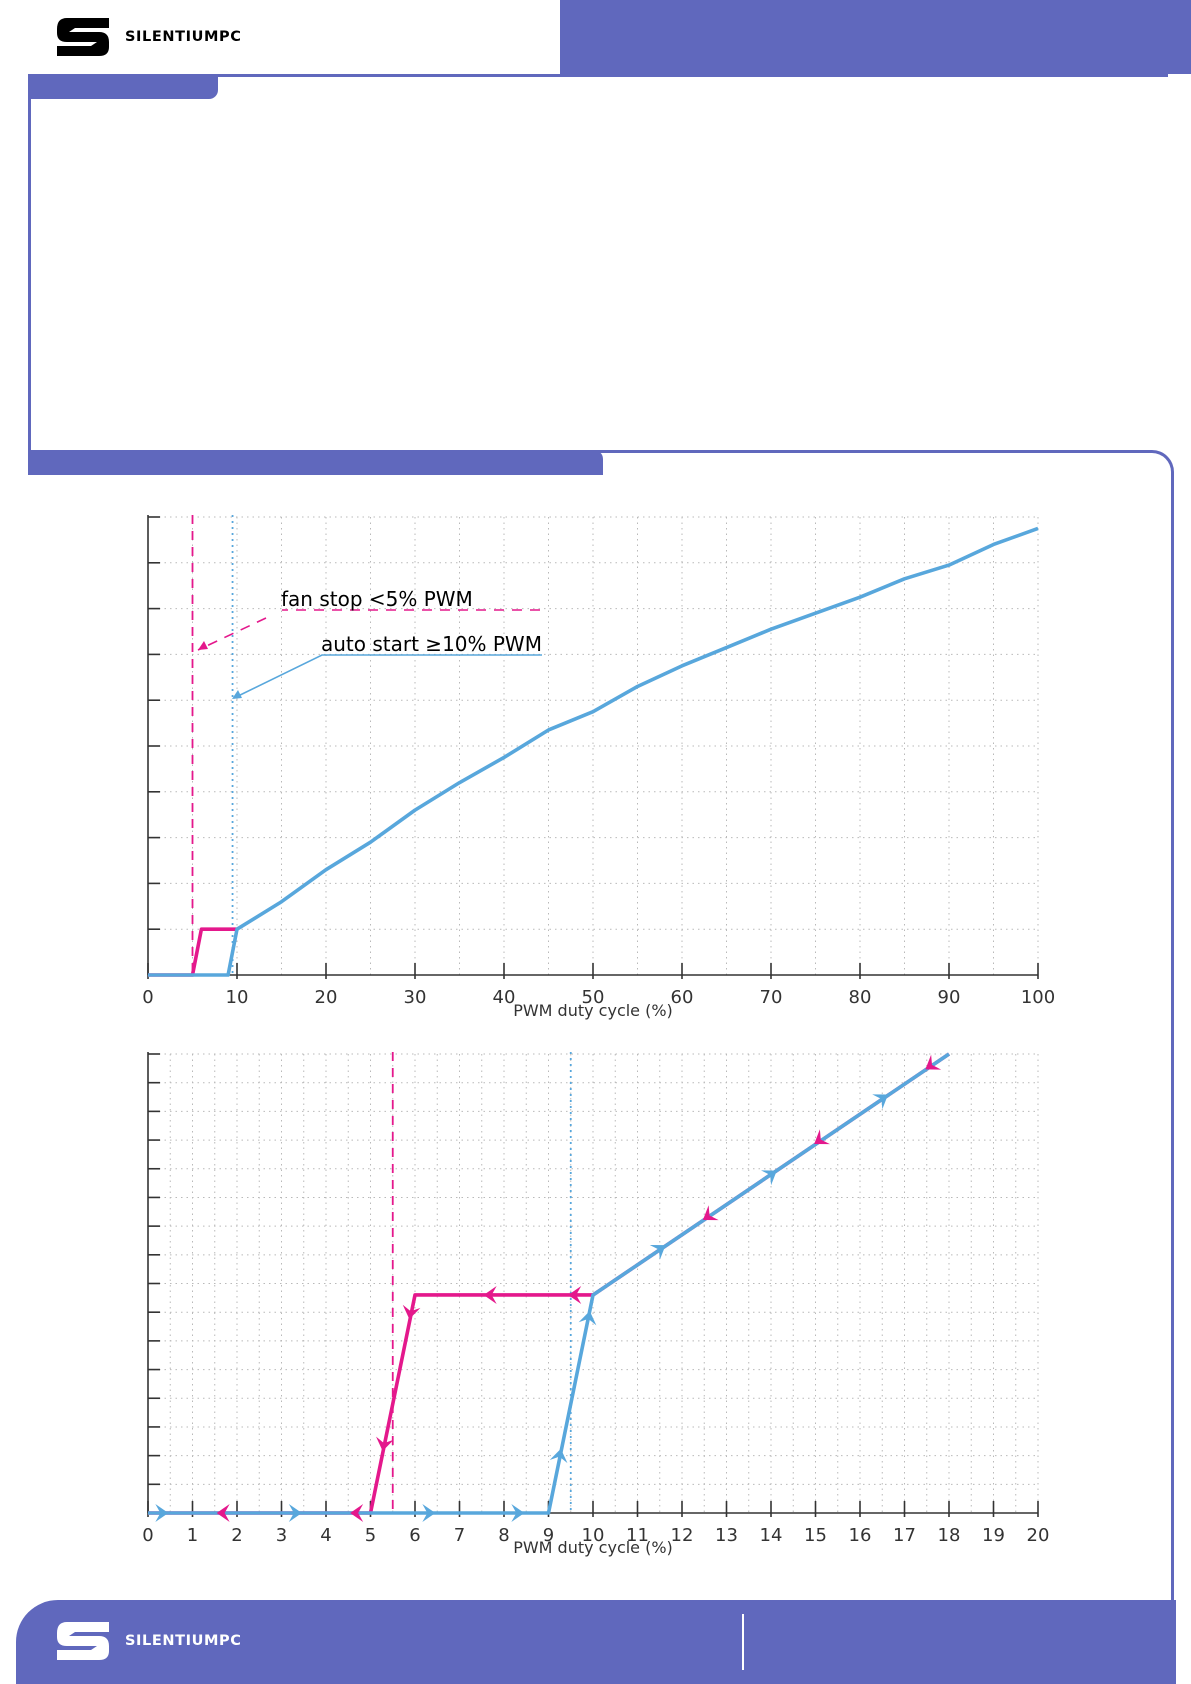  What do you see at coordinates (596, 1642) in the screenshot?
I see `footer-band` at bounding box center [596, 1642].